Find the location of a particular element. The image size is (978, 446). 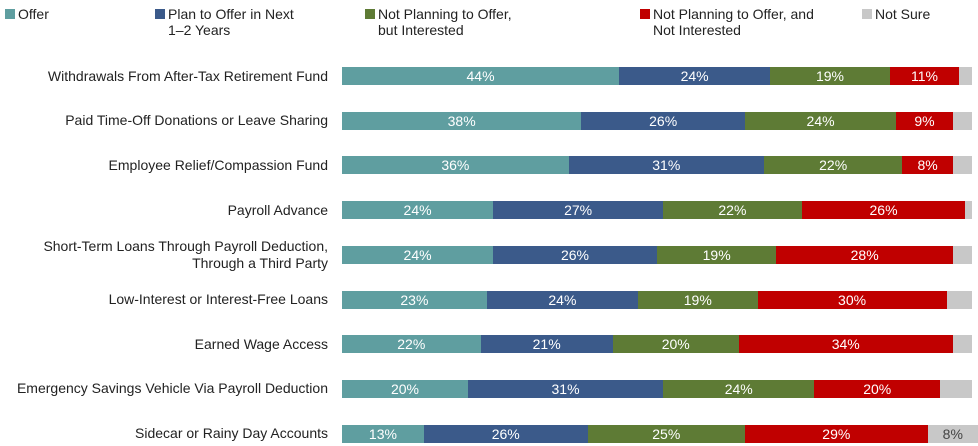

legend-label: Not Sure is located at coordinates (903, 14).